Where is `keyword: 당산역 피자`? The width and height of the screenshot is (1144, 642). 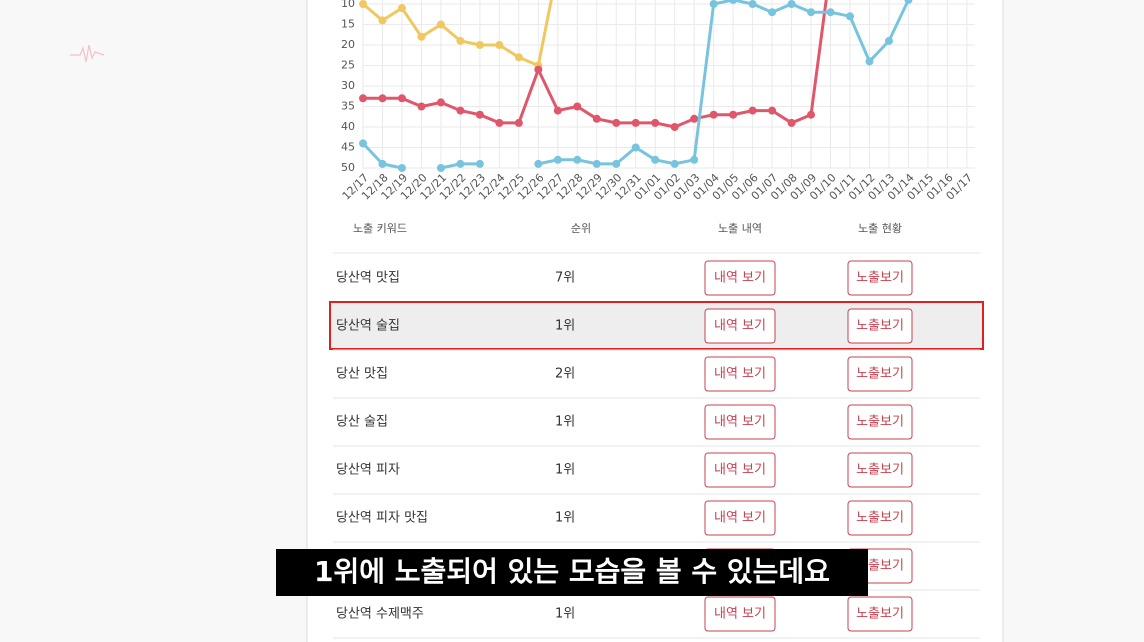
keyword: 당산역 피자 is located at coordinates (368, 470).